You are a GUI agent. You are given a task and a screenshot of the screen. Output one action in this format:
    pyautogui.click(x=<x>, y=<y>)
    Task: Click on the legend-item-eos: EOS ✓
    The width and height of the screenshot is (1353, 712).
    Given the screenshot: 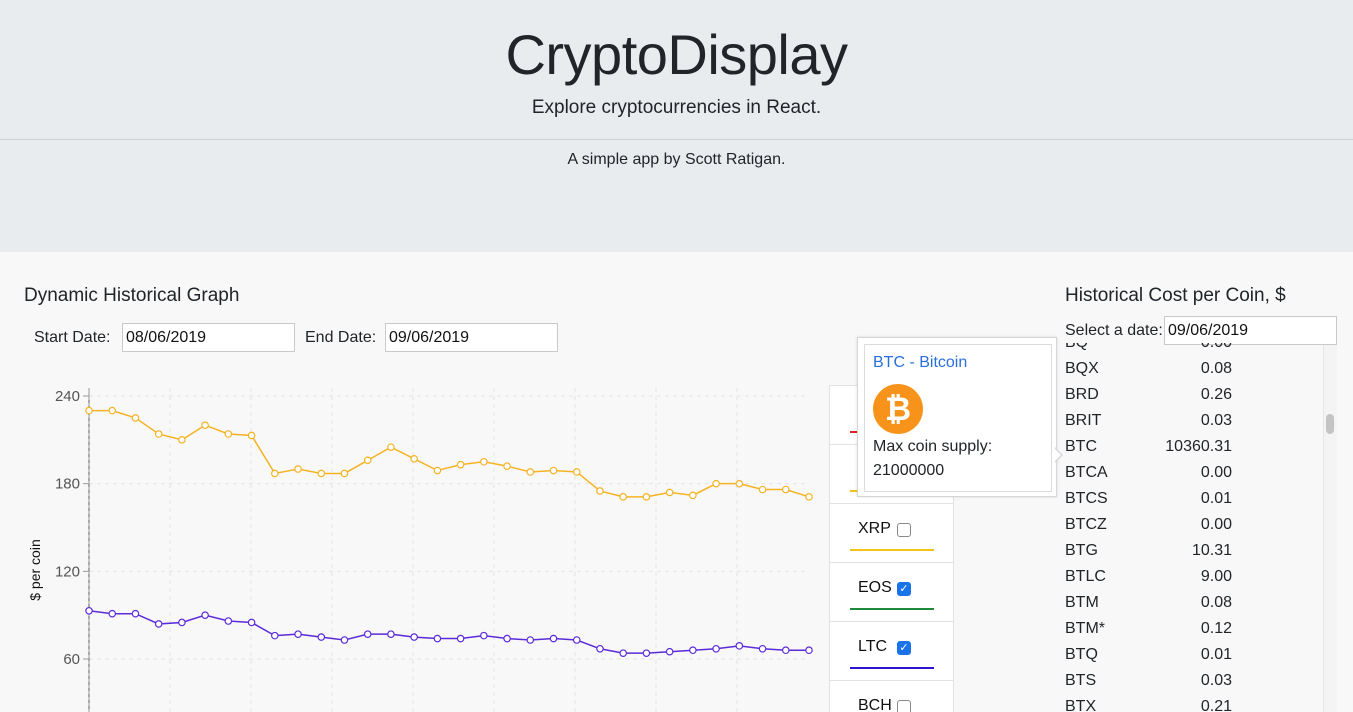 What is the action you would take?
    pyautogui.click(x=891, y=592)
    